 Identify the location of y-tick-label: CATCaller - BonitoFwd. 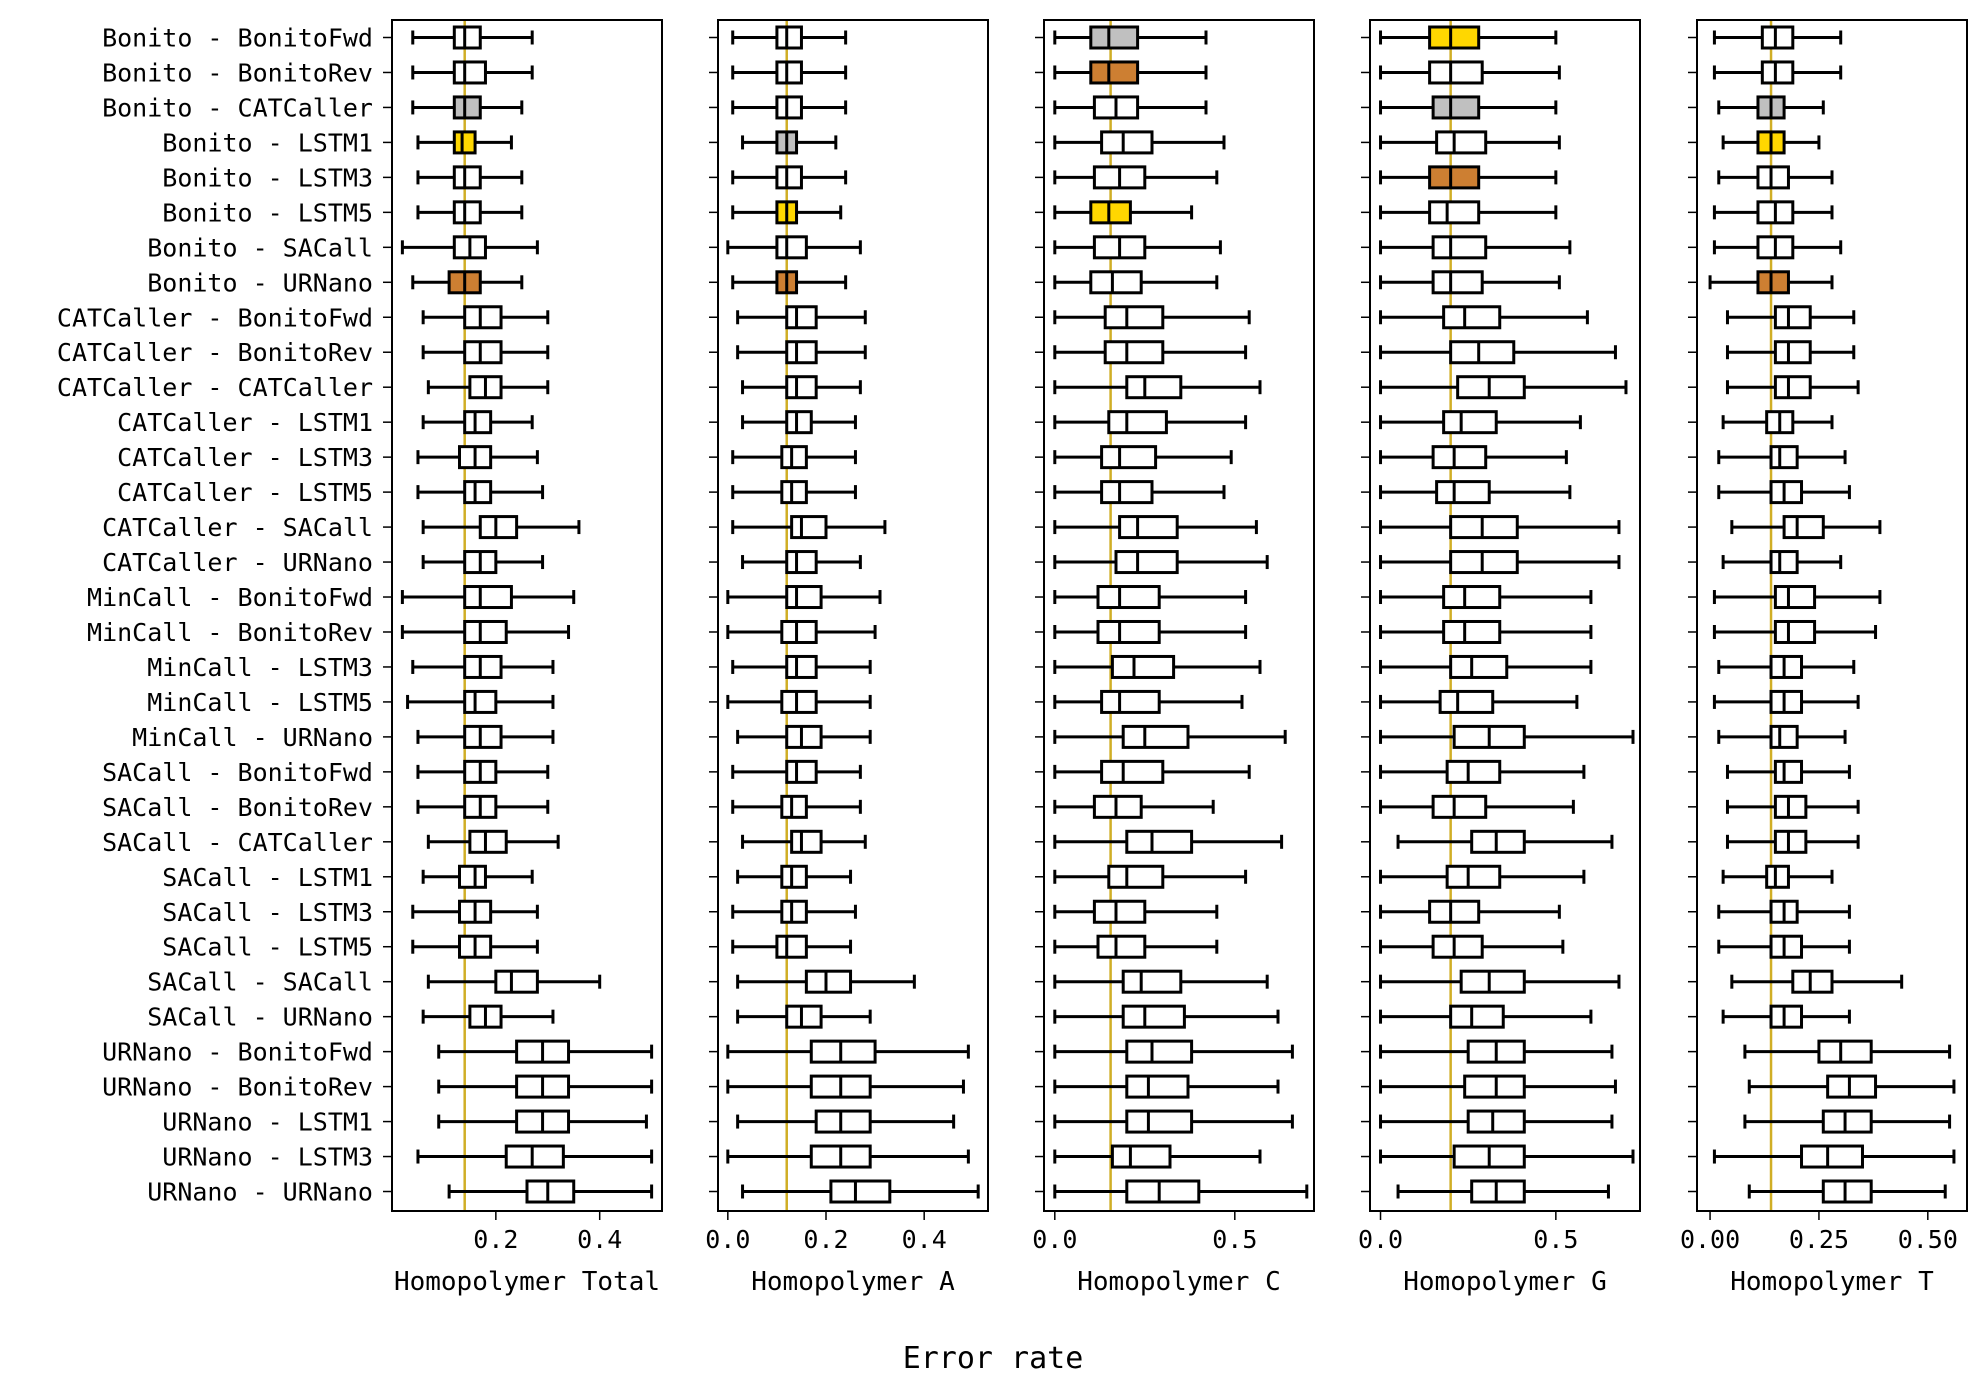
(215, 317).